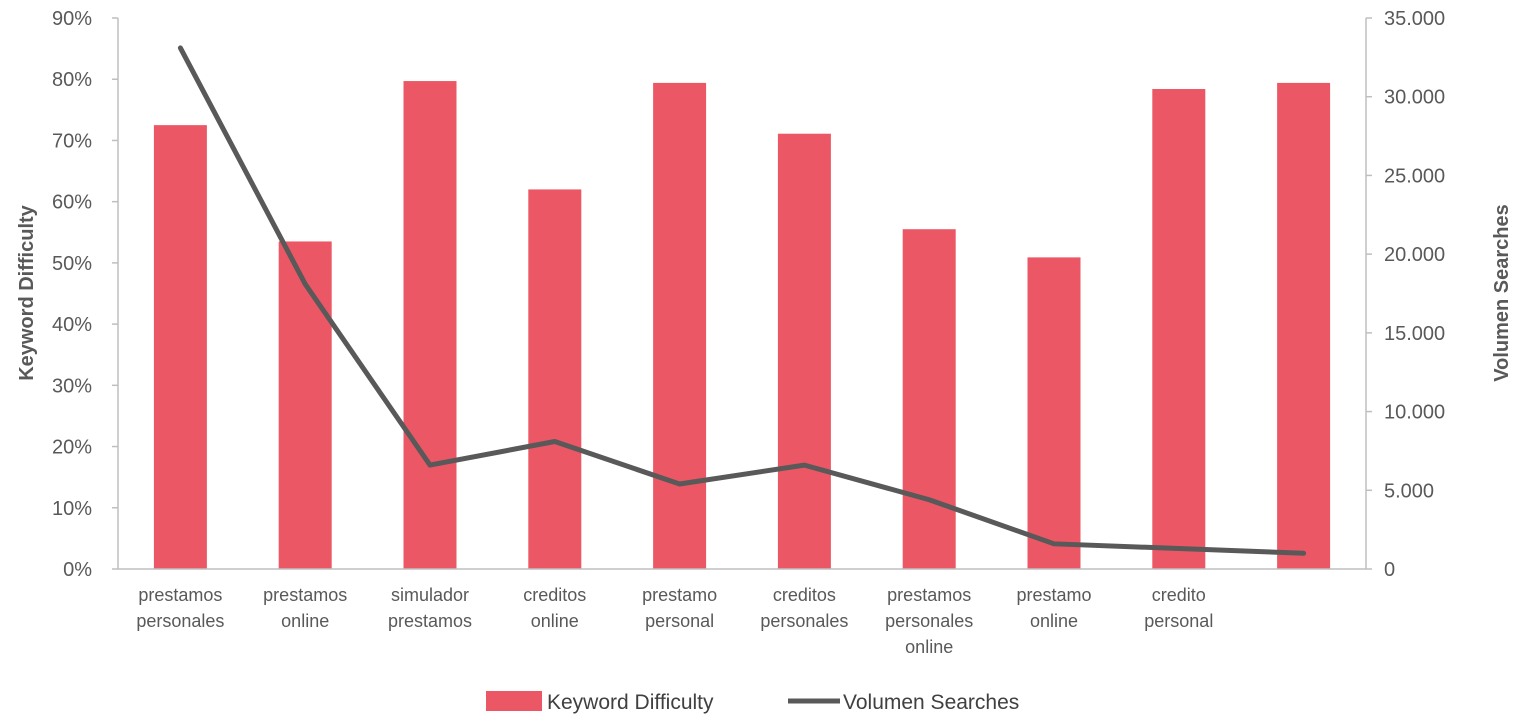  What do you see at coordinates (1414, 334) in the screenshot?
I see `y-right-tick-label-3: 15.000` at bounding box center [1414, 334].